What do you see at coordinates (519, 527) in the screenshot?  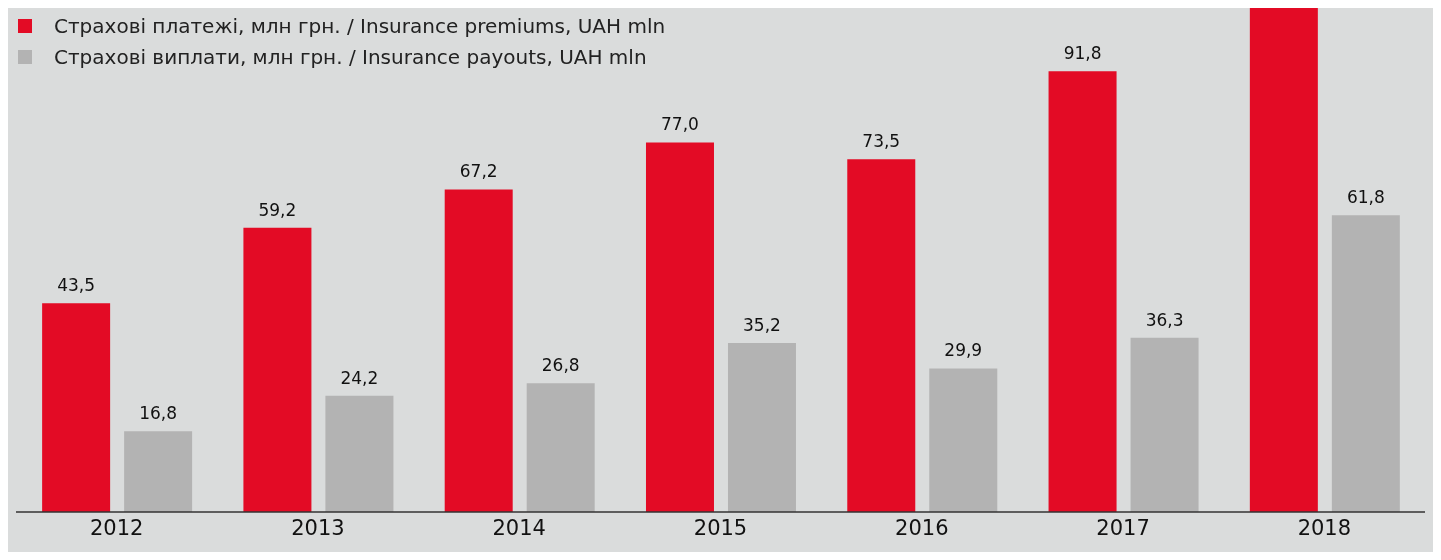 I see `x-tick-label: 2014` at bounding box center [519, 527].